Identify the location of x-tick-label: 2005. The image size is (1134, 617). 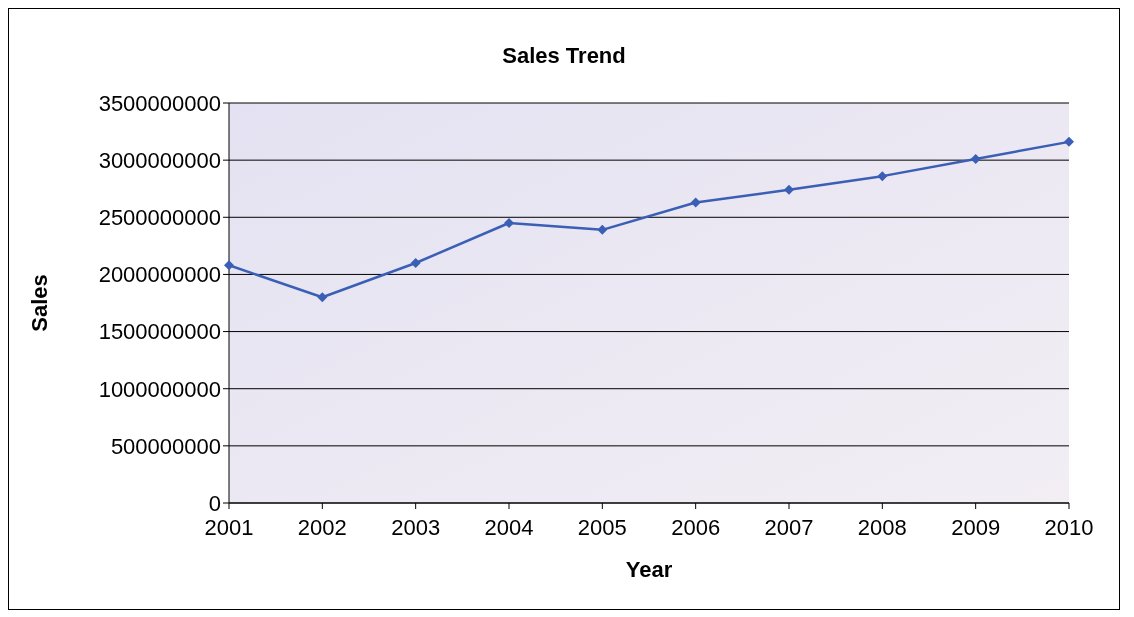
(602, 527).